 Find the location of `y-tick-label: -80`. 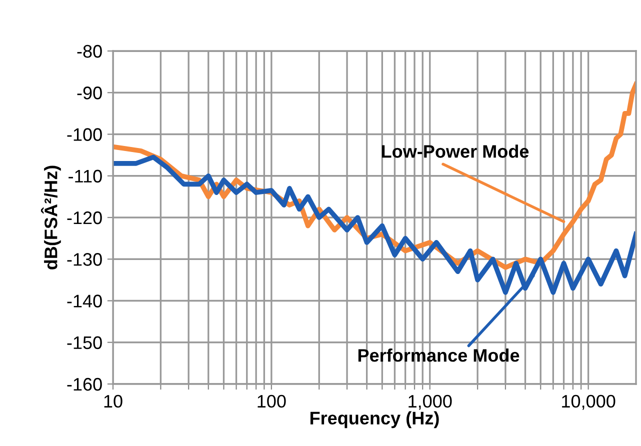

y-tick-label: -80 is located at coordinates (89, 51).